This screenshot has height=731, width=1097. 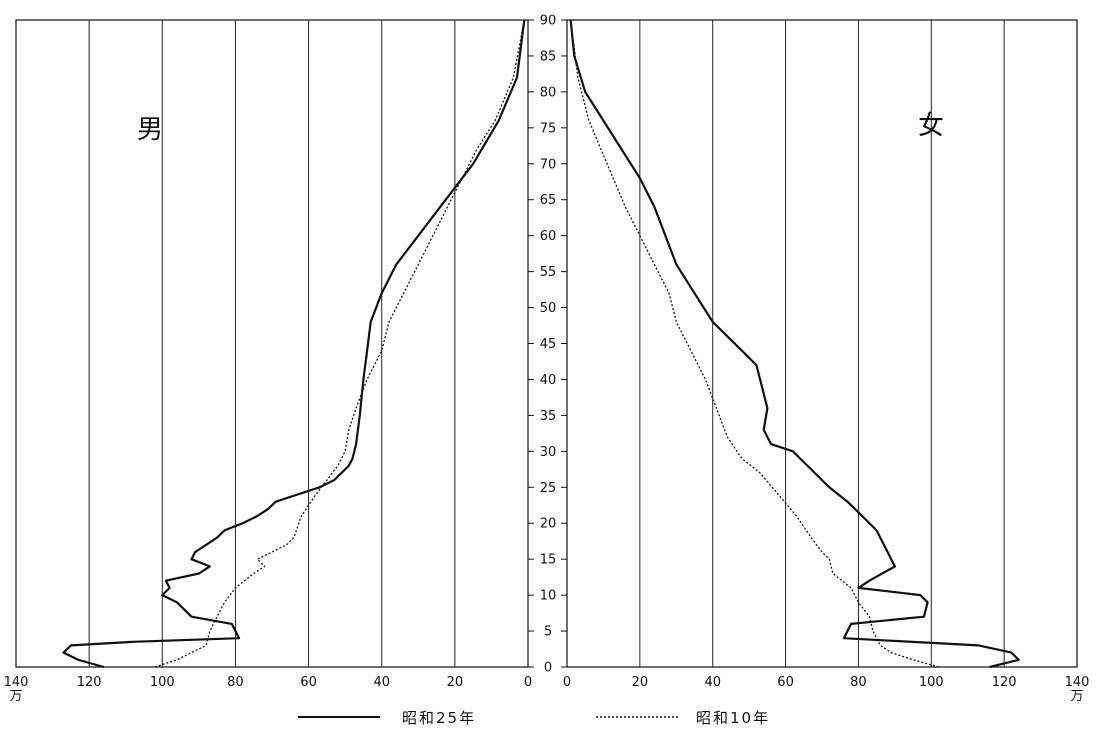 What do you see at coordinates (162, 682) in the screenshot?
I see `male-x-tick-label: 100` at bounding box center [162, 682].